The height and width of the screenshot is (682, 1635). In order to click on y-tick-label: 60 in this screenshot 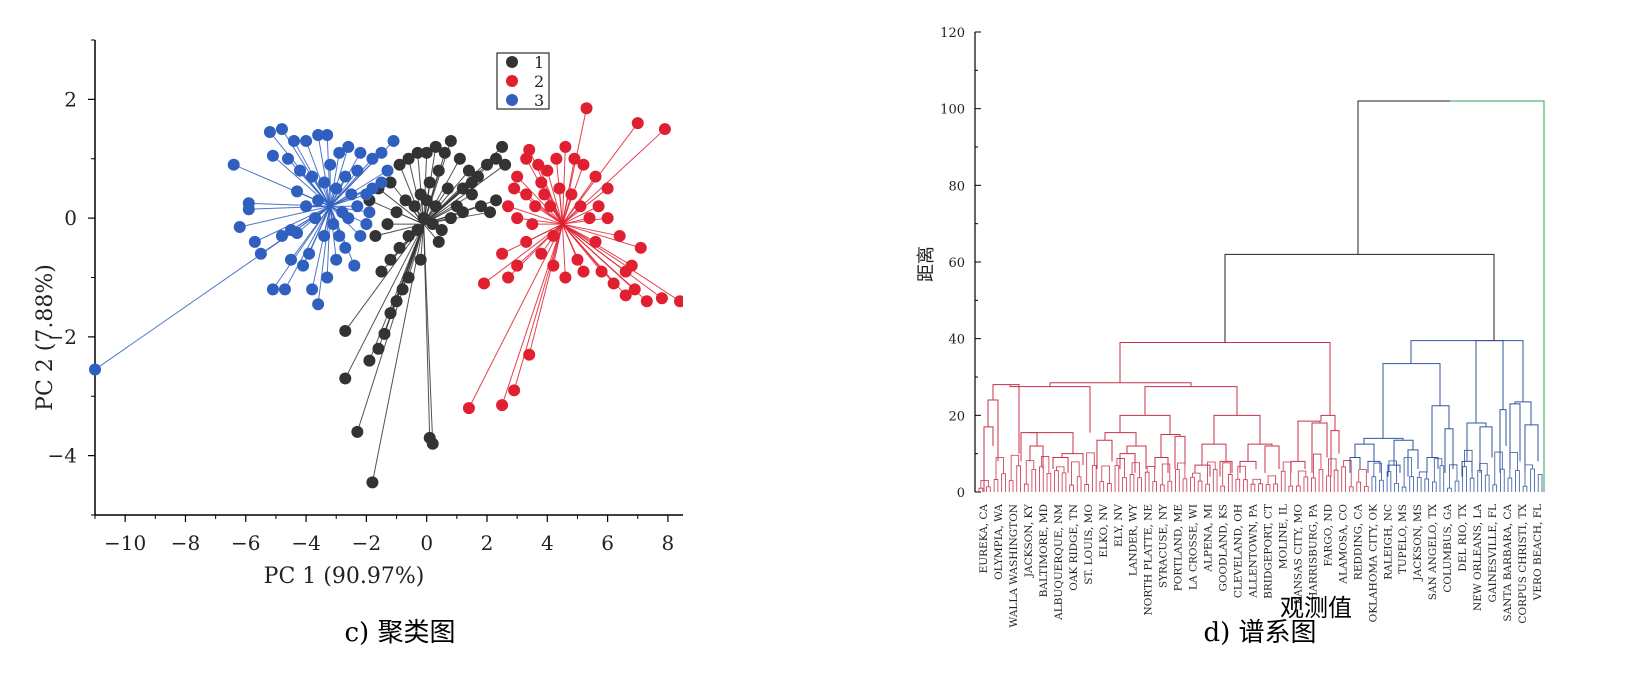, I will do `click(956, 263)`.